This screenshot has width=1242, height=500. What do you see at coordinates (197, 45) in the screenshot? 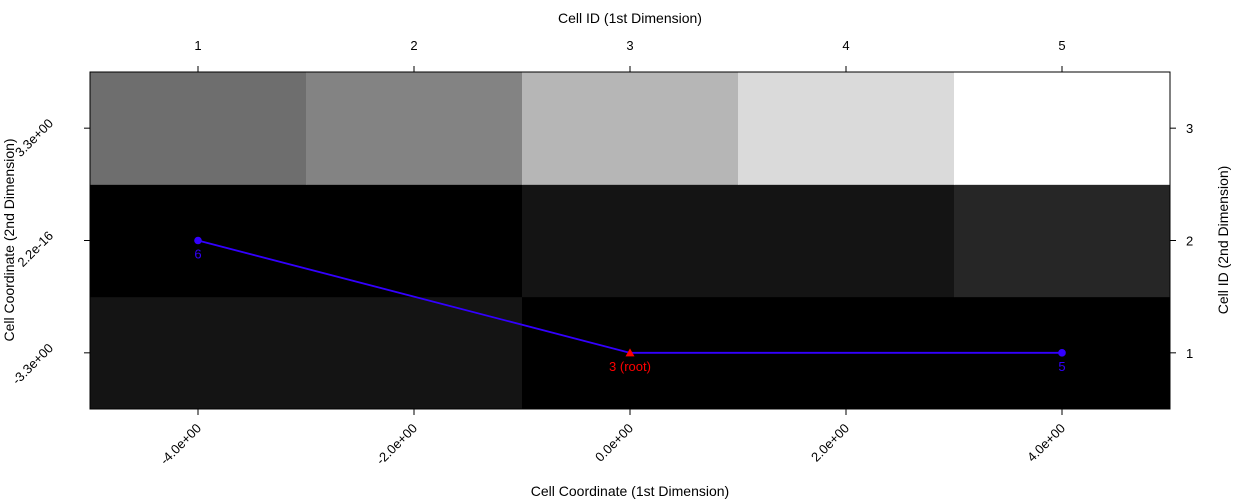
I see `x-top-tick-label: 1` at bounding box center [197, 45].